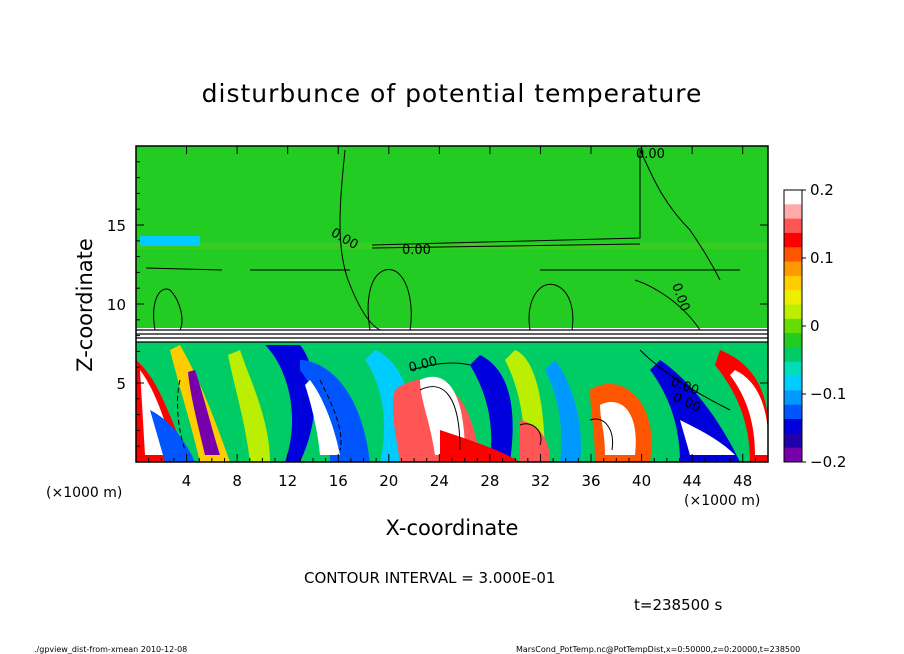 The width and height of the screenshot is (904, 654). Describe the element at coordinates (110, 649) in the screenshot. I see `footer-left: ./gpview_dist-from-xmean 2010-12-08` at that location.